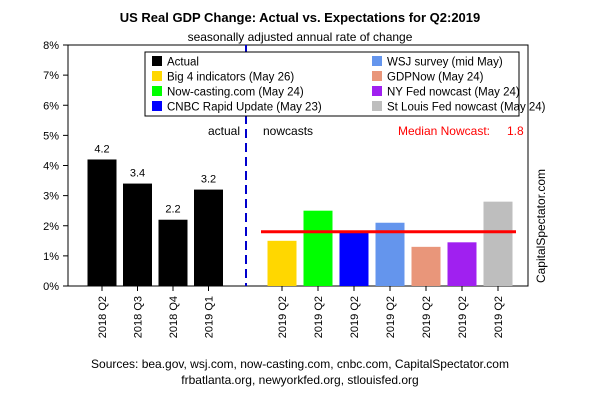  What do you see at coordinates (51, 106) in the screenshot?
I see `y-tick-label: 6%` at bounding box center [51, 106].